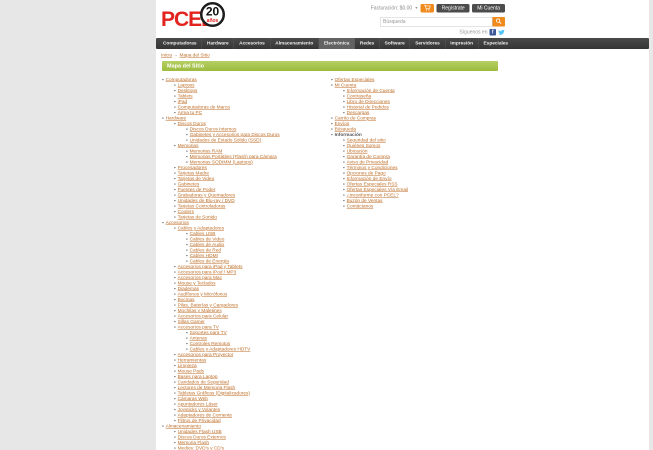 Image resolution: width=653 pixels, height=450 pixels. Describe the element at coordinates (207, 272) in the screenshot. I see `sitemap-link: Accesorios para iPod / MP3` at that location.